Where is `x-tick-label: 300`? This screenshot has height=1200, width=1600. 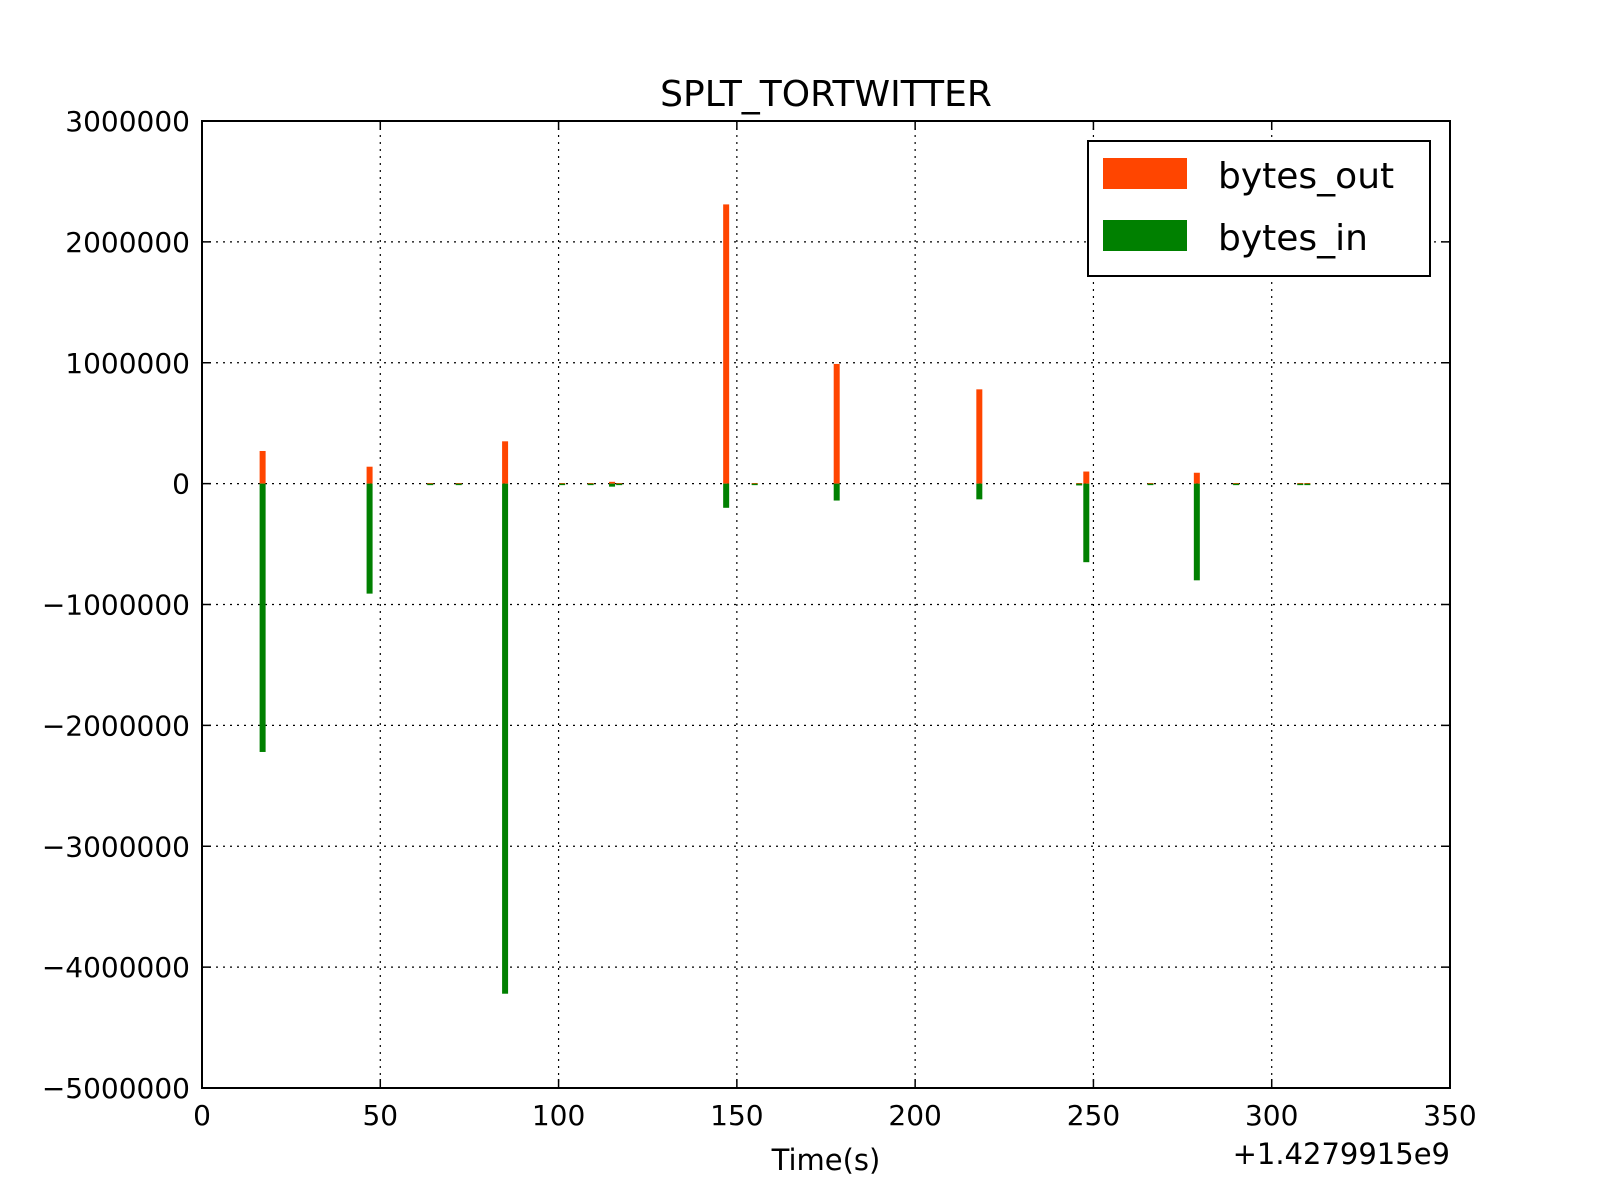 x-tick-label: 300 is located at coordinates (1271, 1115).